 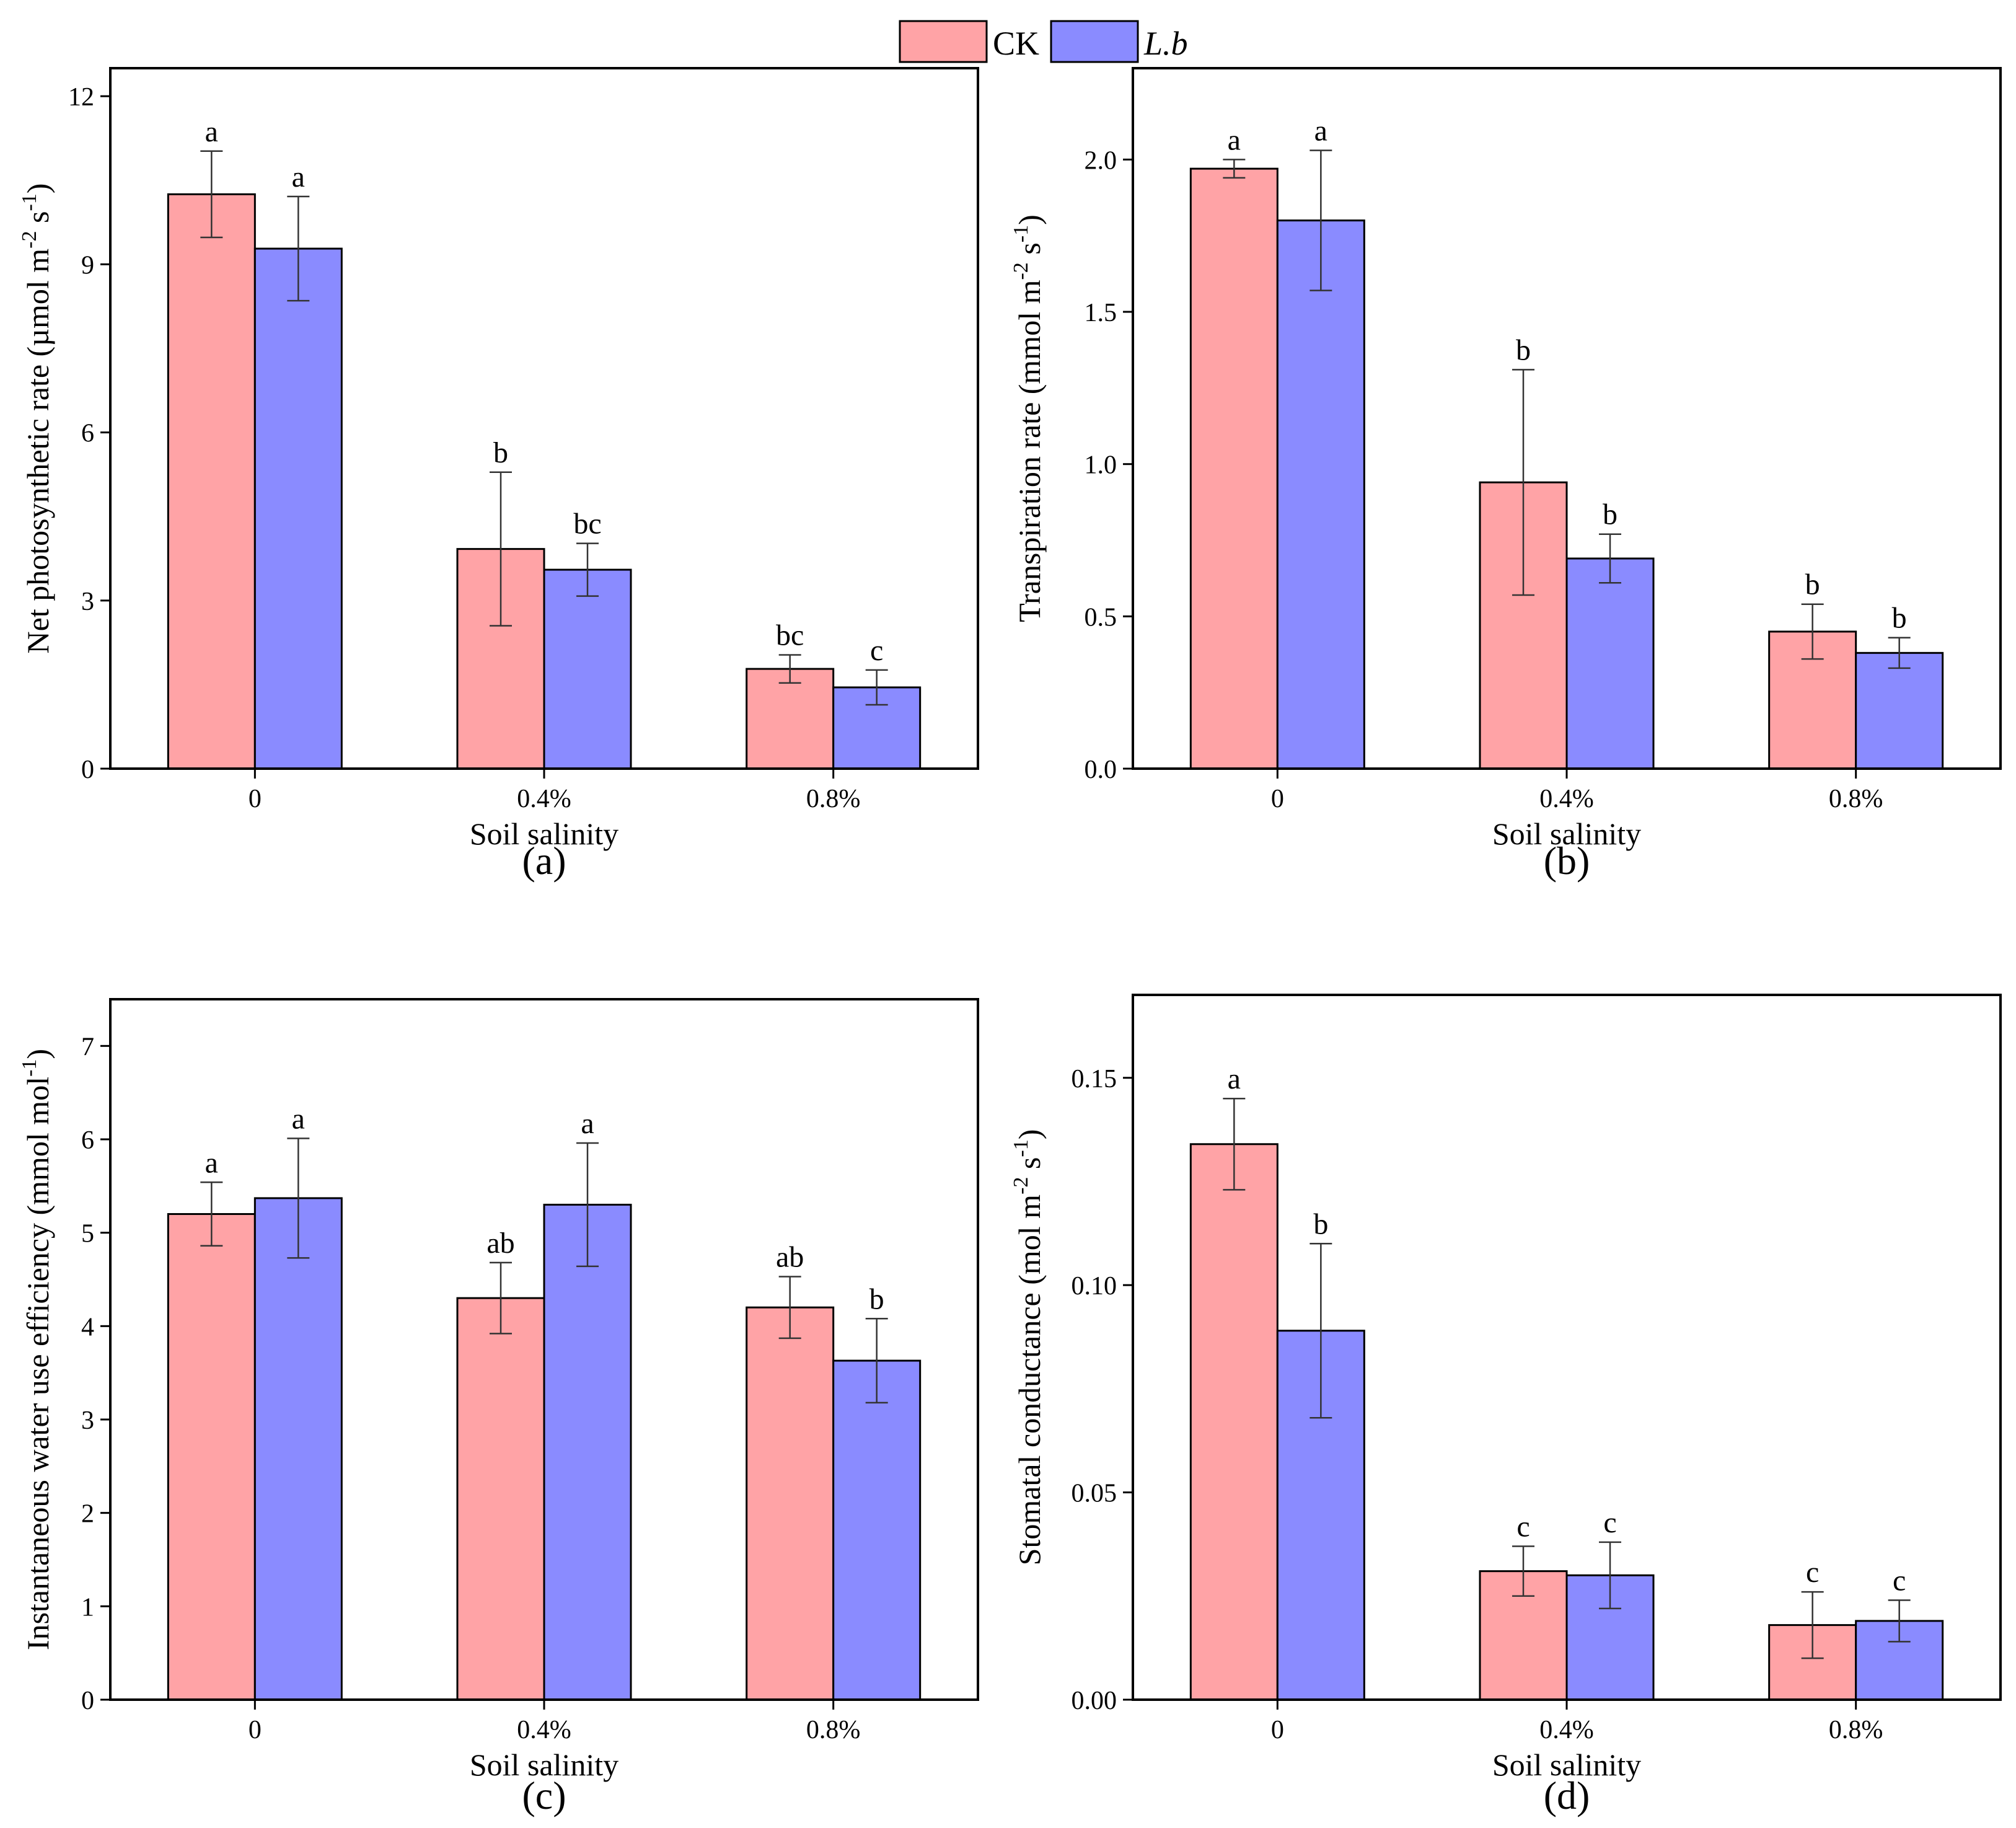 I want to click on x-axis-title-a: Soil salinity, so click(x=544, y=833).